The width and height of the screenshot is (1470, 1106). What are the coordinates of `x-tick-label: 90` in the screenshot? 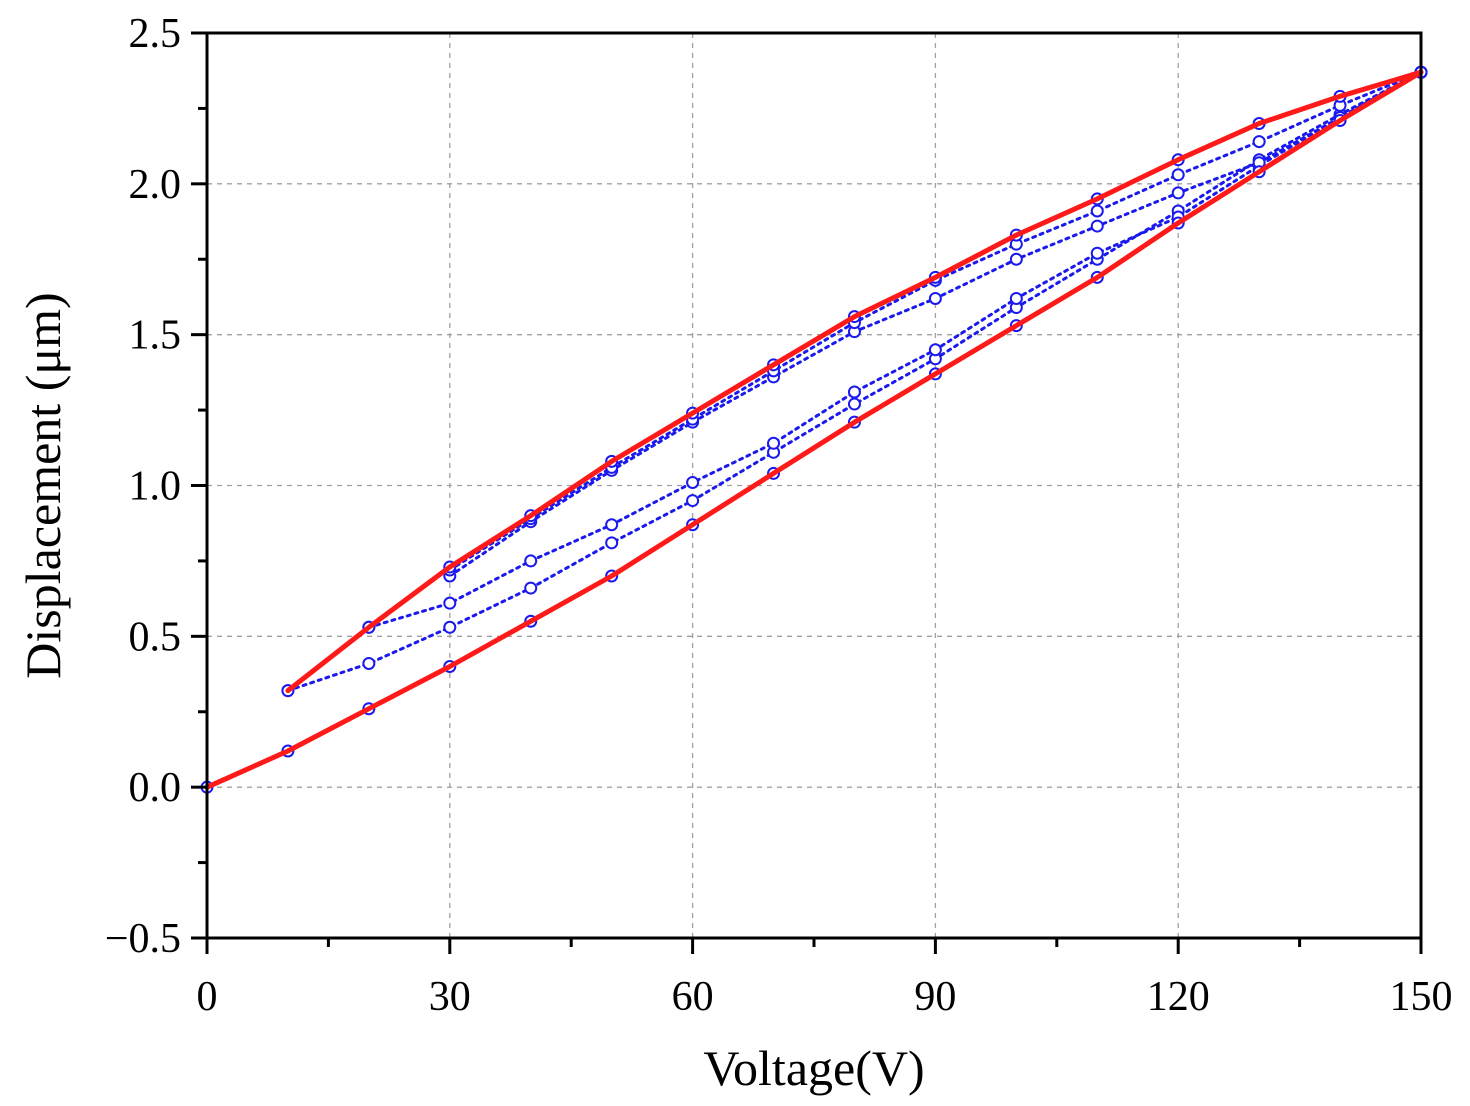 It's located at (935, 997).